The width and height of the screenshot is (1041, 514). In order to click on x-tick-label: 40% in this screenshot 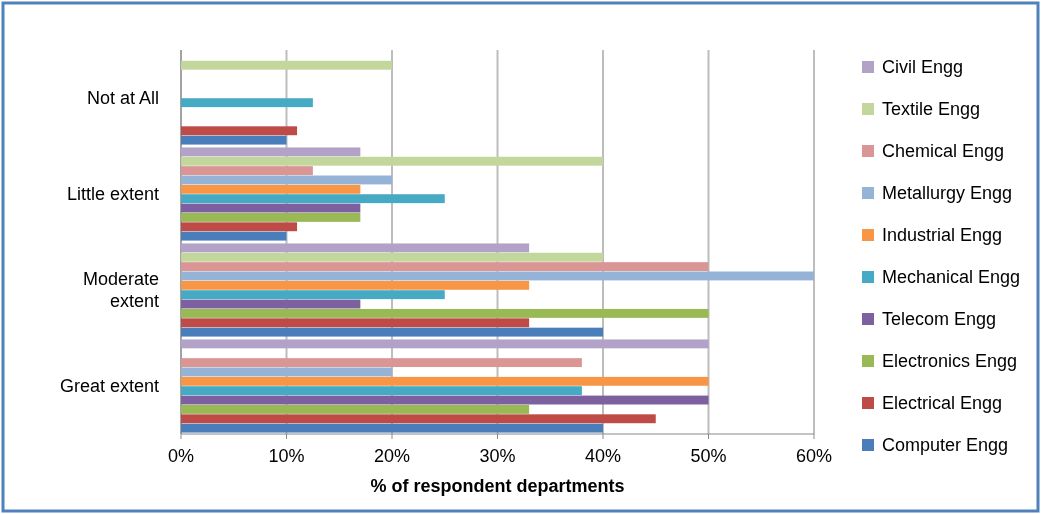, I will do `click(603, 456)`.